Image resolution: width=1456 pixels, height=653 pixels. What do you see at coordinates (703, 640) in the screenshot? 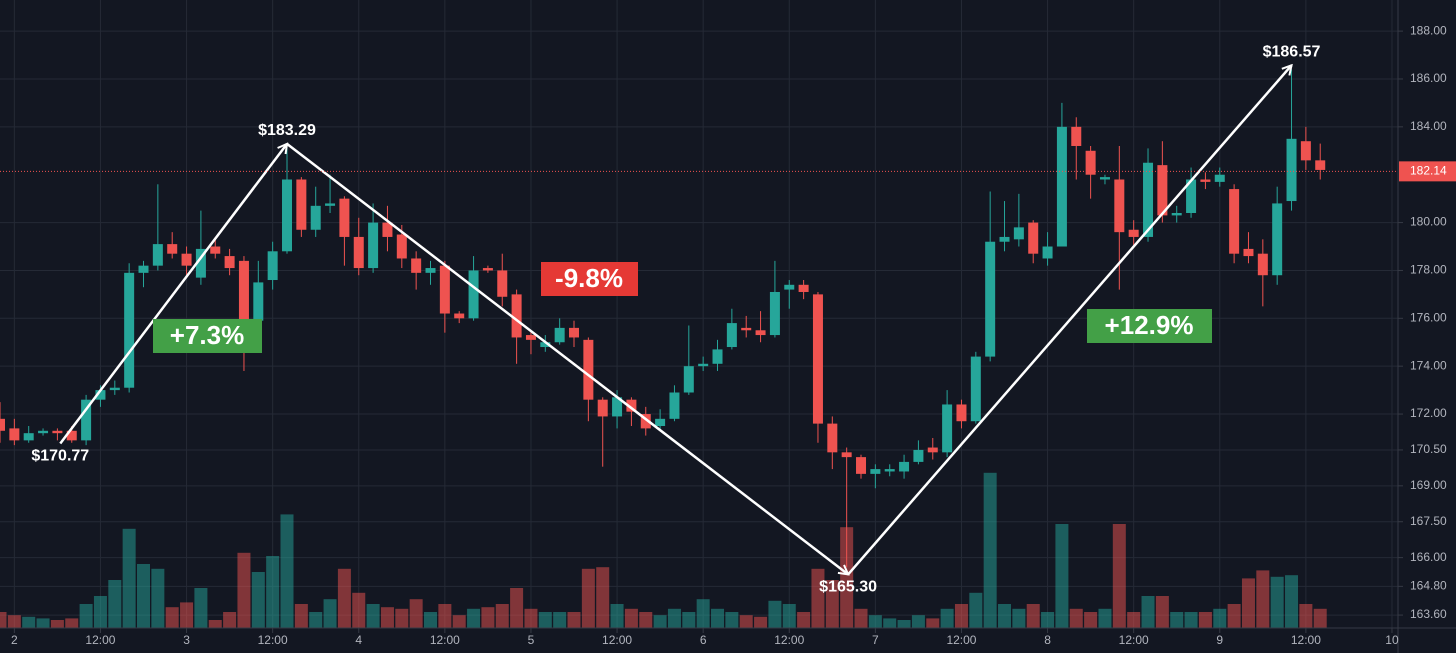
I see `x-tick-label: 6` at bounding box center [703, 640].